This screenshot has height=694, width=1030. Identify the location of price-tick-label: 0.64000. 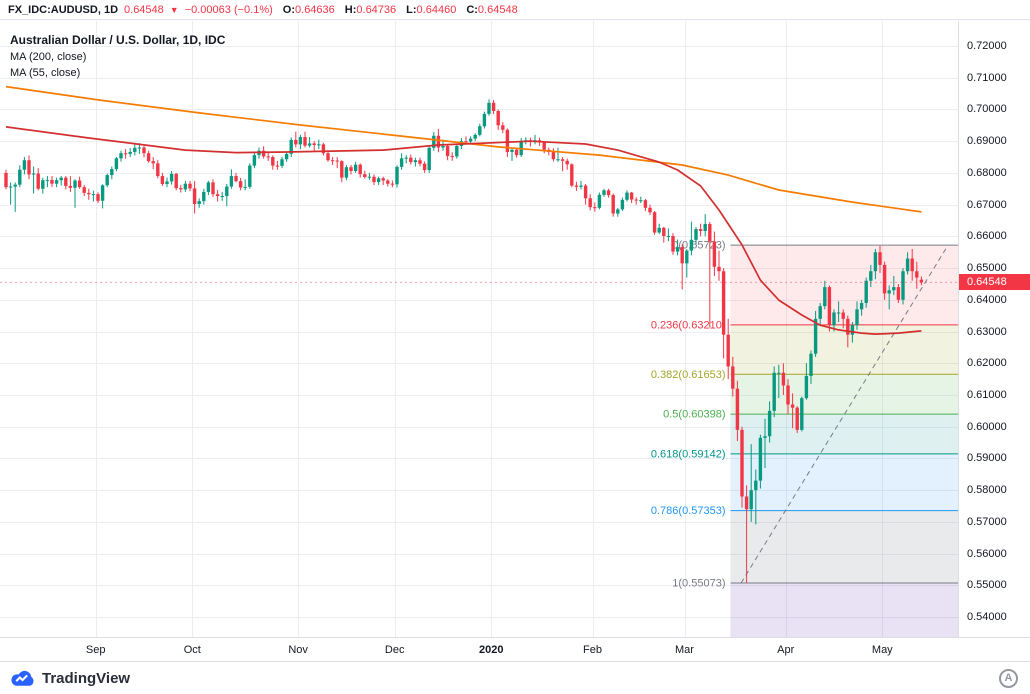
(987, 299).